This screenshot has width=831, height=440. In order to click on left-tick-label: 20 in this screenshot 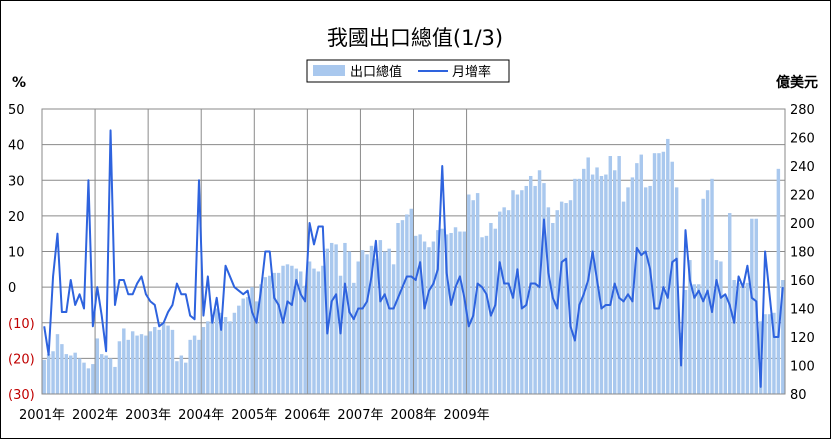, I will do `click(16, 217)`.